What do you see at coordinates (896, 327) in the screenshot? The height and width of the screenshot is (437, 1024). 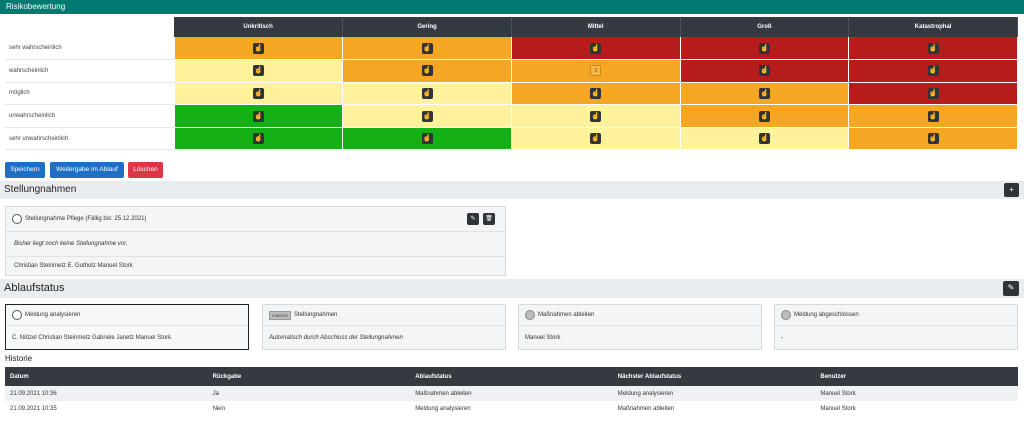 I see `status-step-card: Meldung abgeschlossen -` at bounding box center [896, 327].